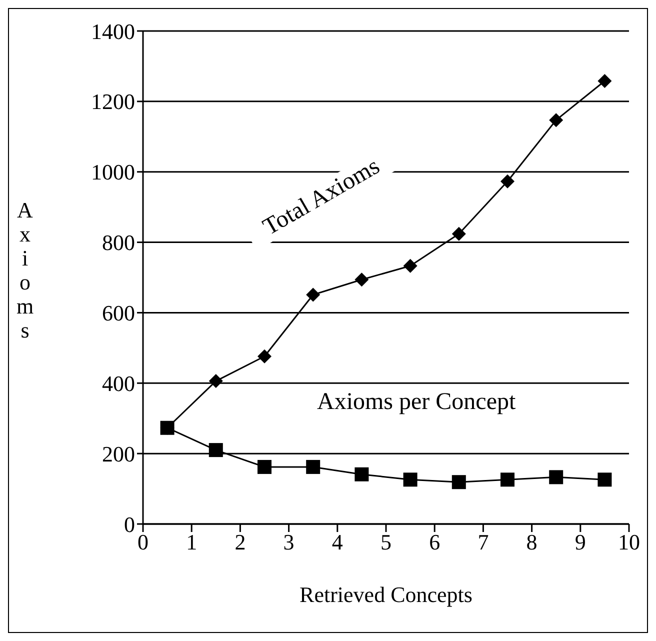 The image size is (656, 641). I want to click on y-axis-title: Axioms, so click(25, 270).